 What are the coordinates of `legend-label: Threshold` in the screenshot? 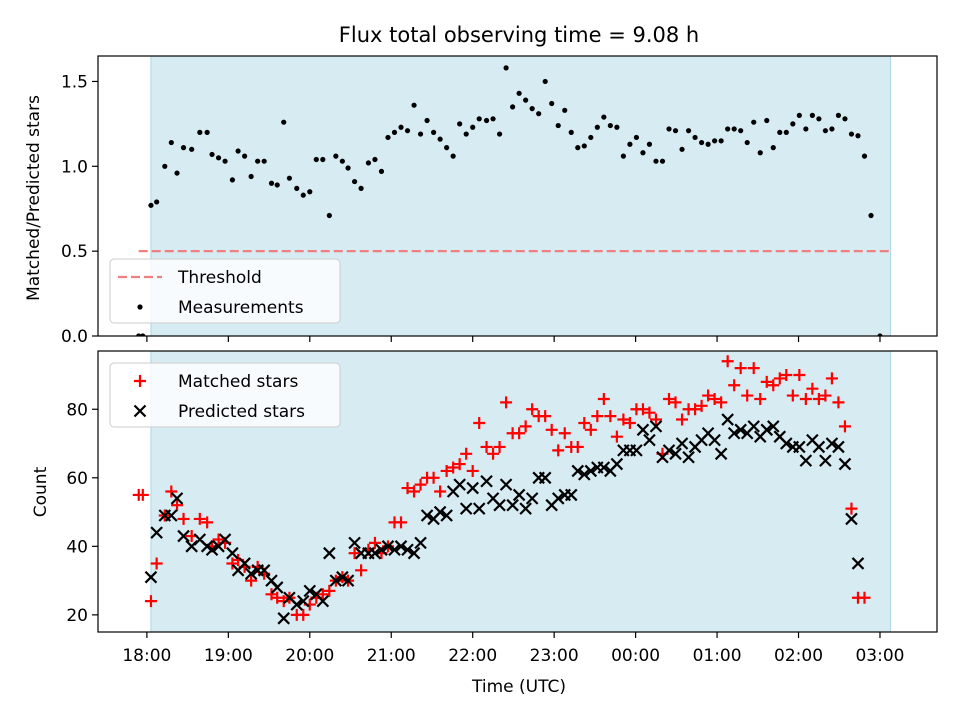 It's located at (219, 278).